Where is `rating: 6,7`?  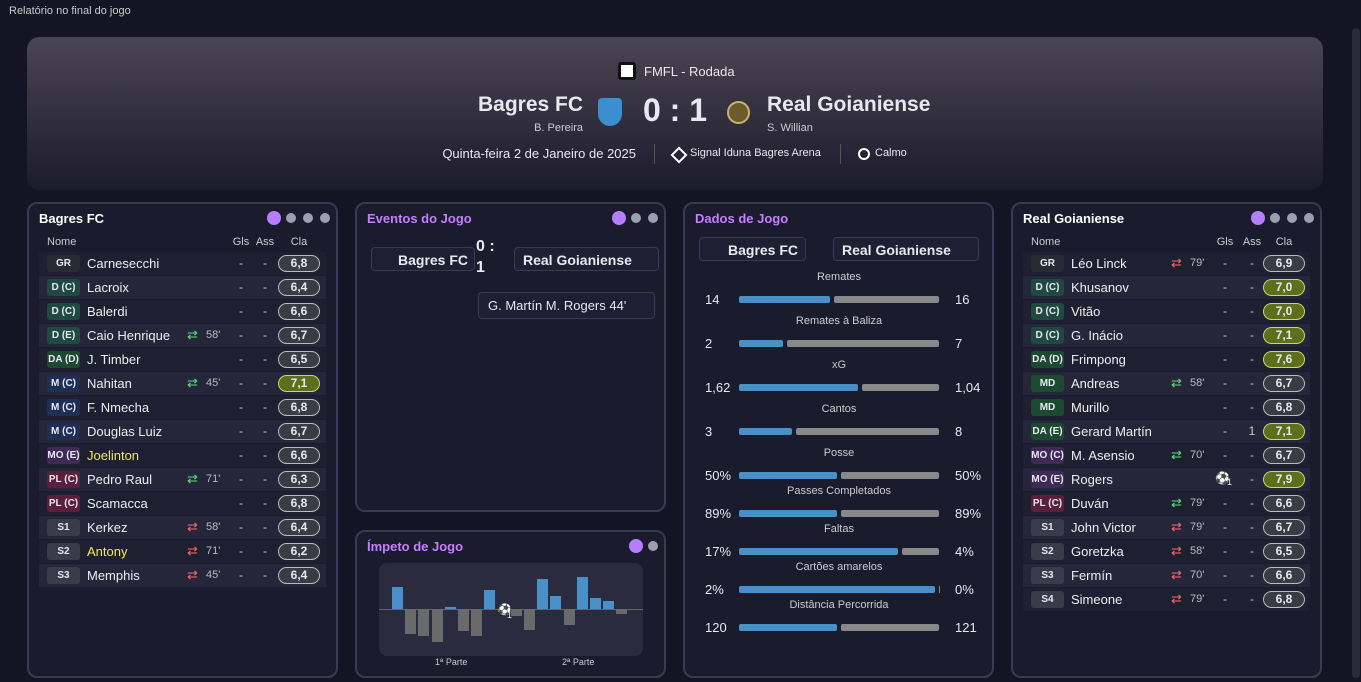 rating: 6,7 is located at coordinates (1284, 527).